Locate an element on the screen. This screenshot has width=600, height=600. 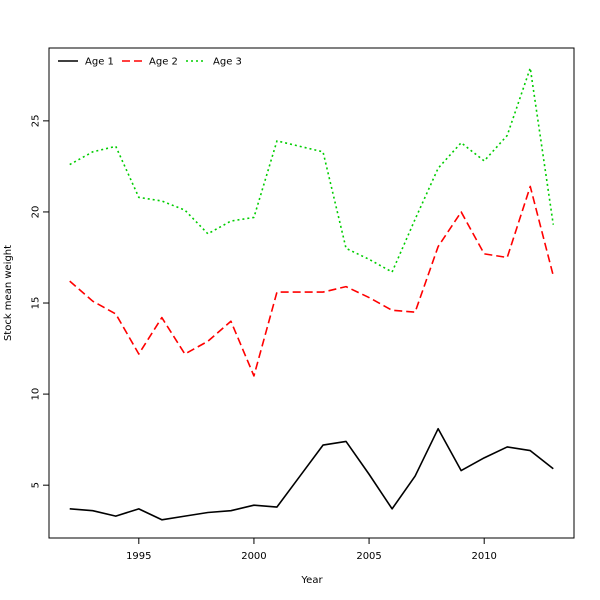
y-tick-label: 25 is located at coordinates (36, 120).